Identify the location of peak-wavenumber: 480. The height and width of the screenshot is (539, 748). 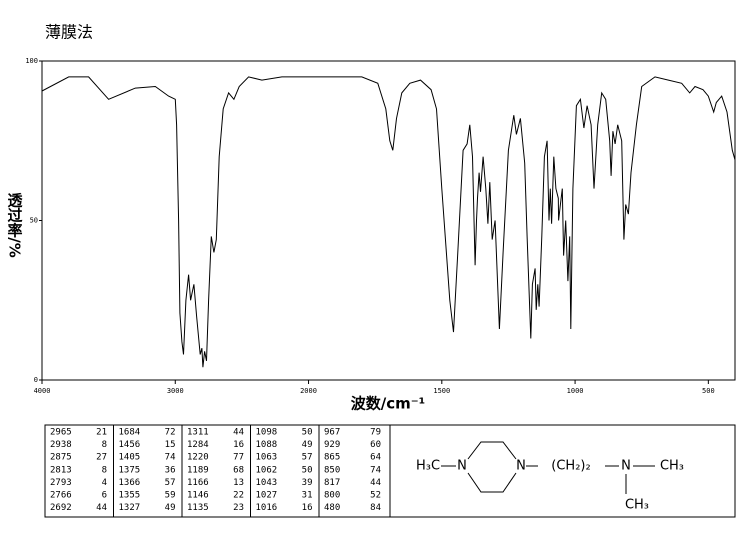
(332, 508).